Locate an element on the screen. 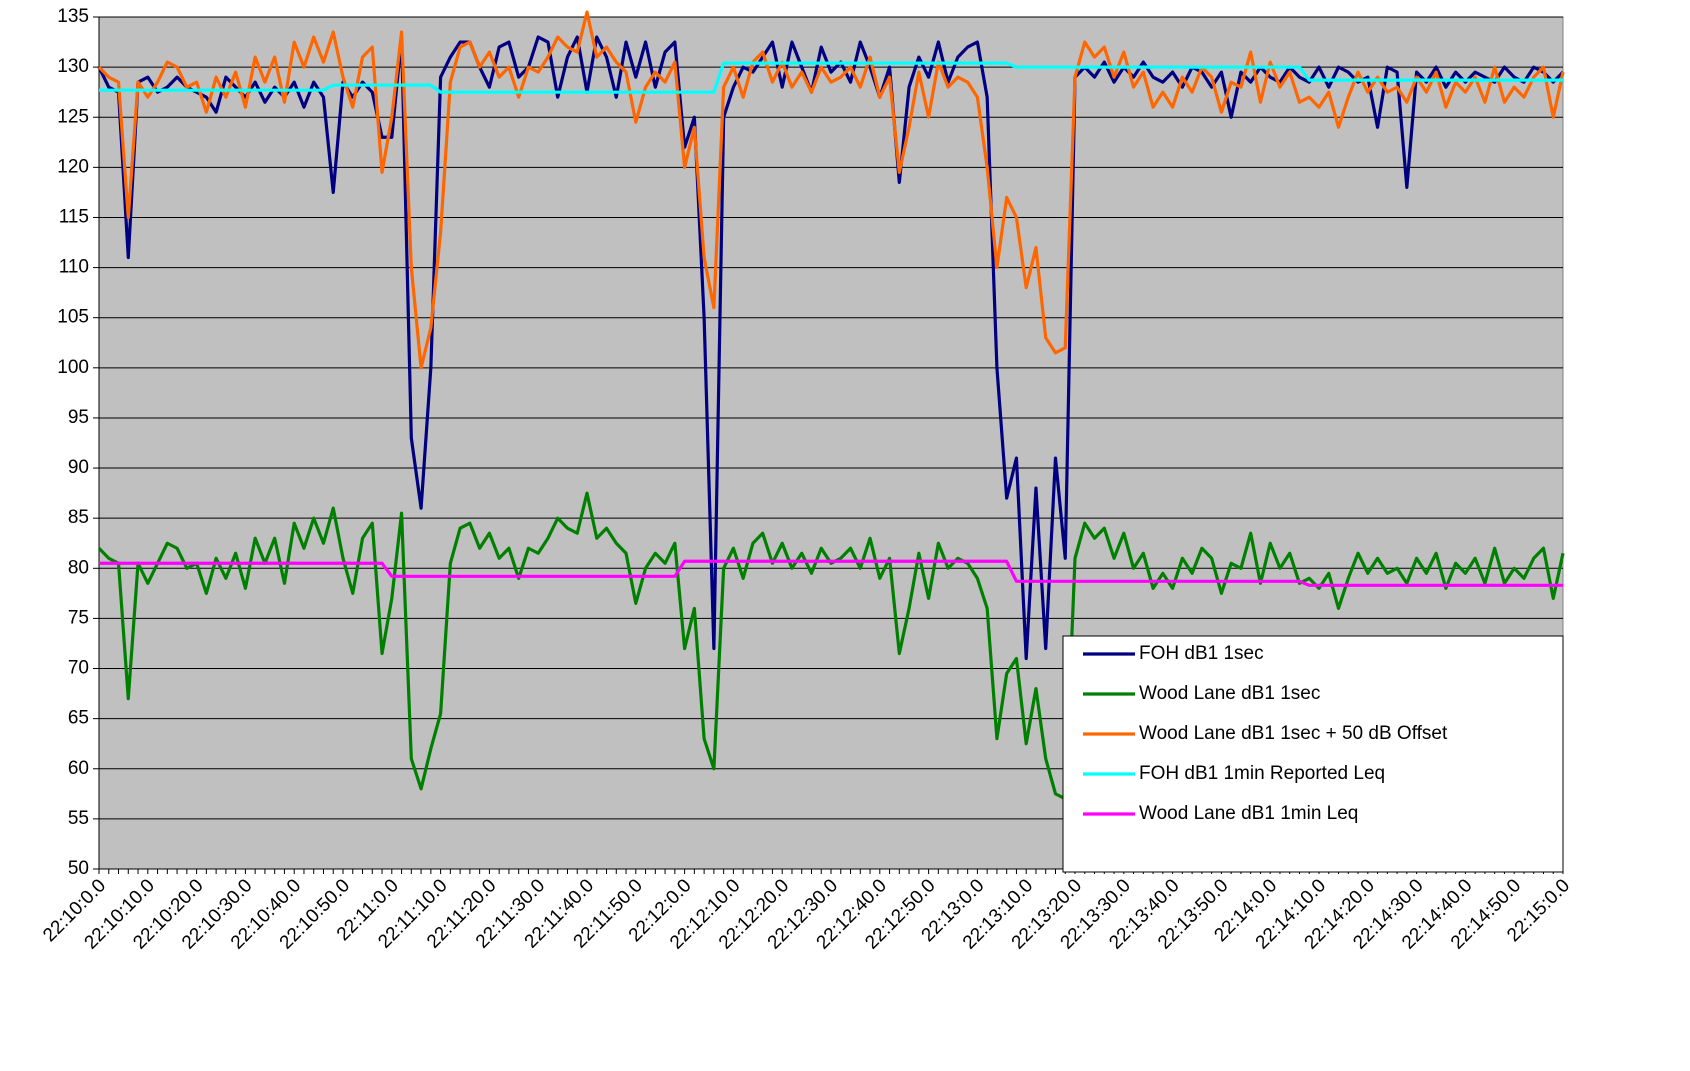  legend-box is located at coordinates (1313, 754).